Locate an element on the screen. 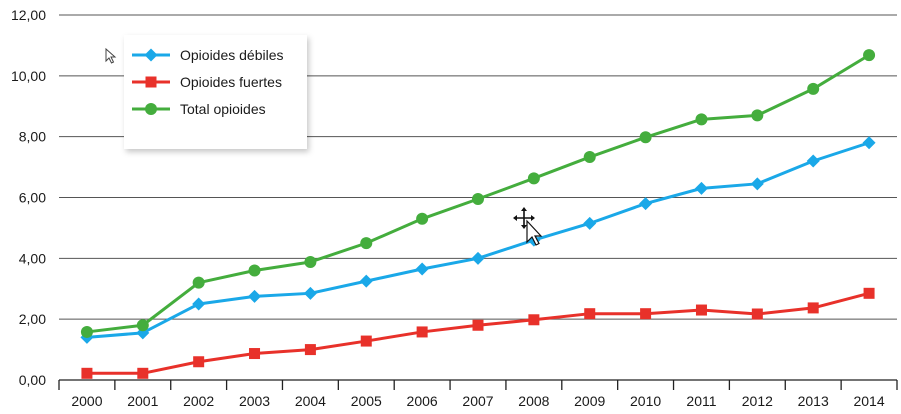 The width and height of the screenshot is (901, 414). x-tick-label: 2006 is located at coordinates (422, 401).